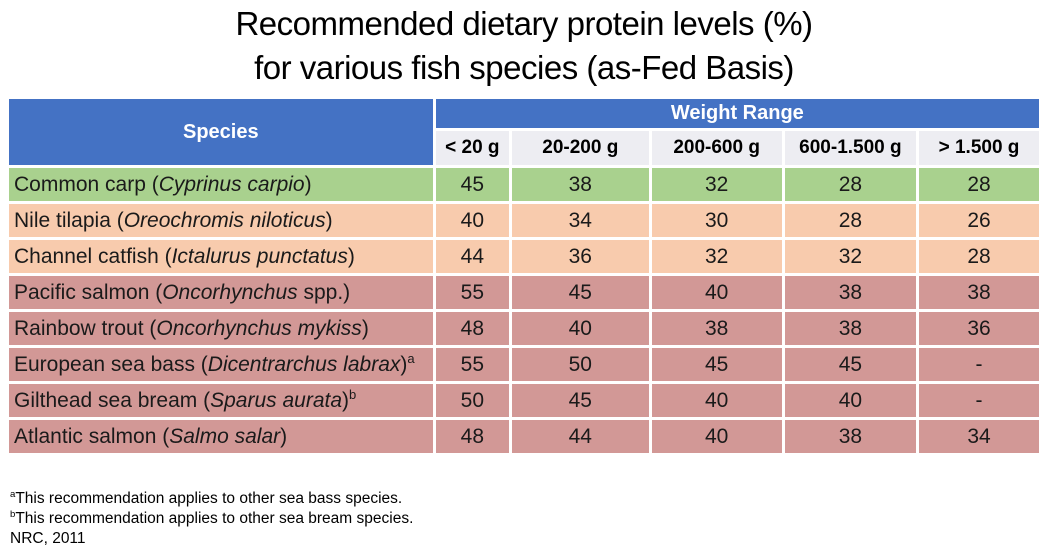  Describe the element at coordinates (524, 23) in the screenshot. I see `title-line-1: Recommended dietary protein levels (%)` at that location.